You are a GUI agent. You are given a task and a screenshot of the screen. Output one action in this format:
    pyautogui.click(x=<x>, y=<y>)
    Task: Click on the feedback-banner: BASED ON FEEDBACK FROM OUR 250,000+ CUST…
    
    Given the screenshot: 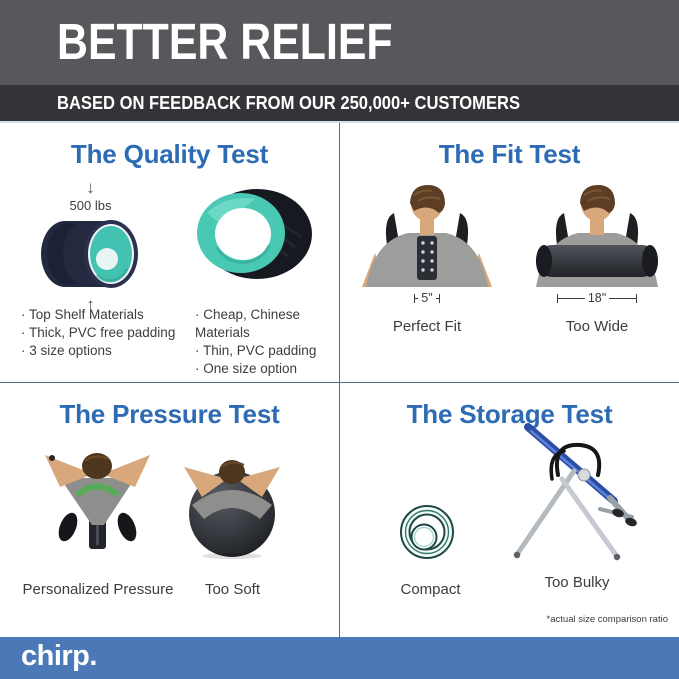 What is the action you would take?
    pyautogui.click(x=339, y=103)
    